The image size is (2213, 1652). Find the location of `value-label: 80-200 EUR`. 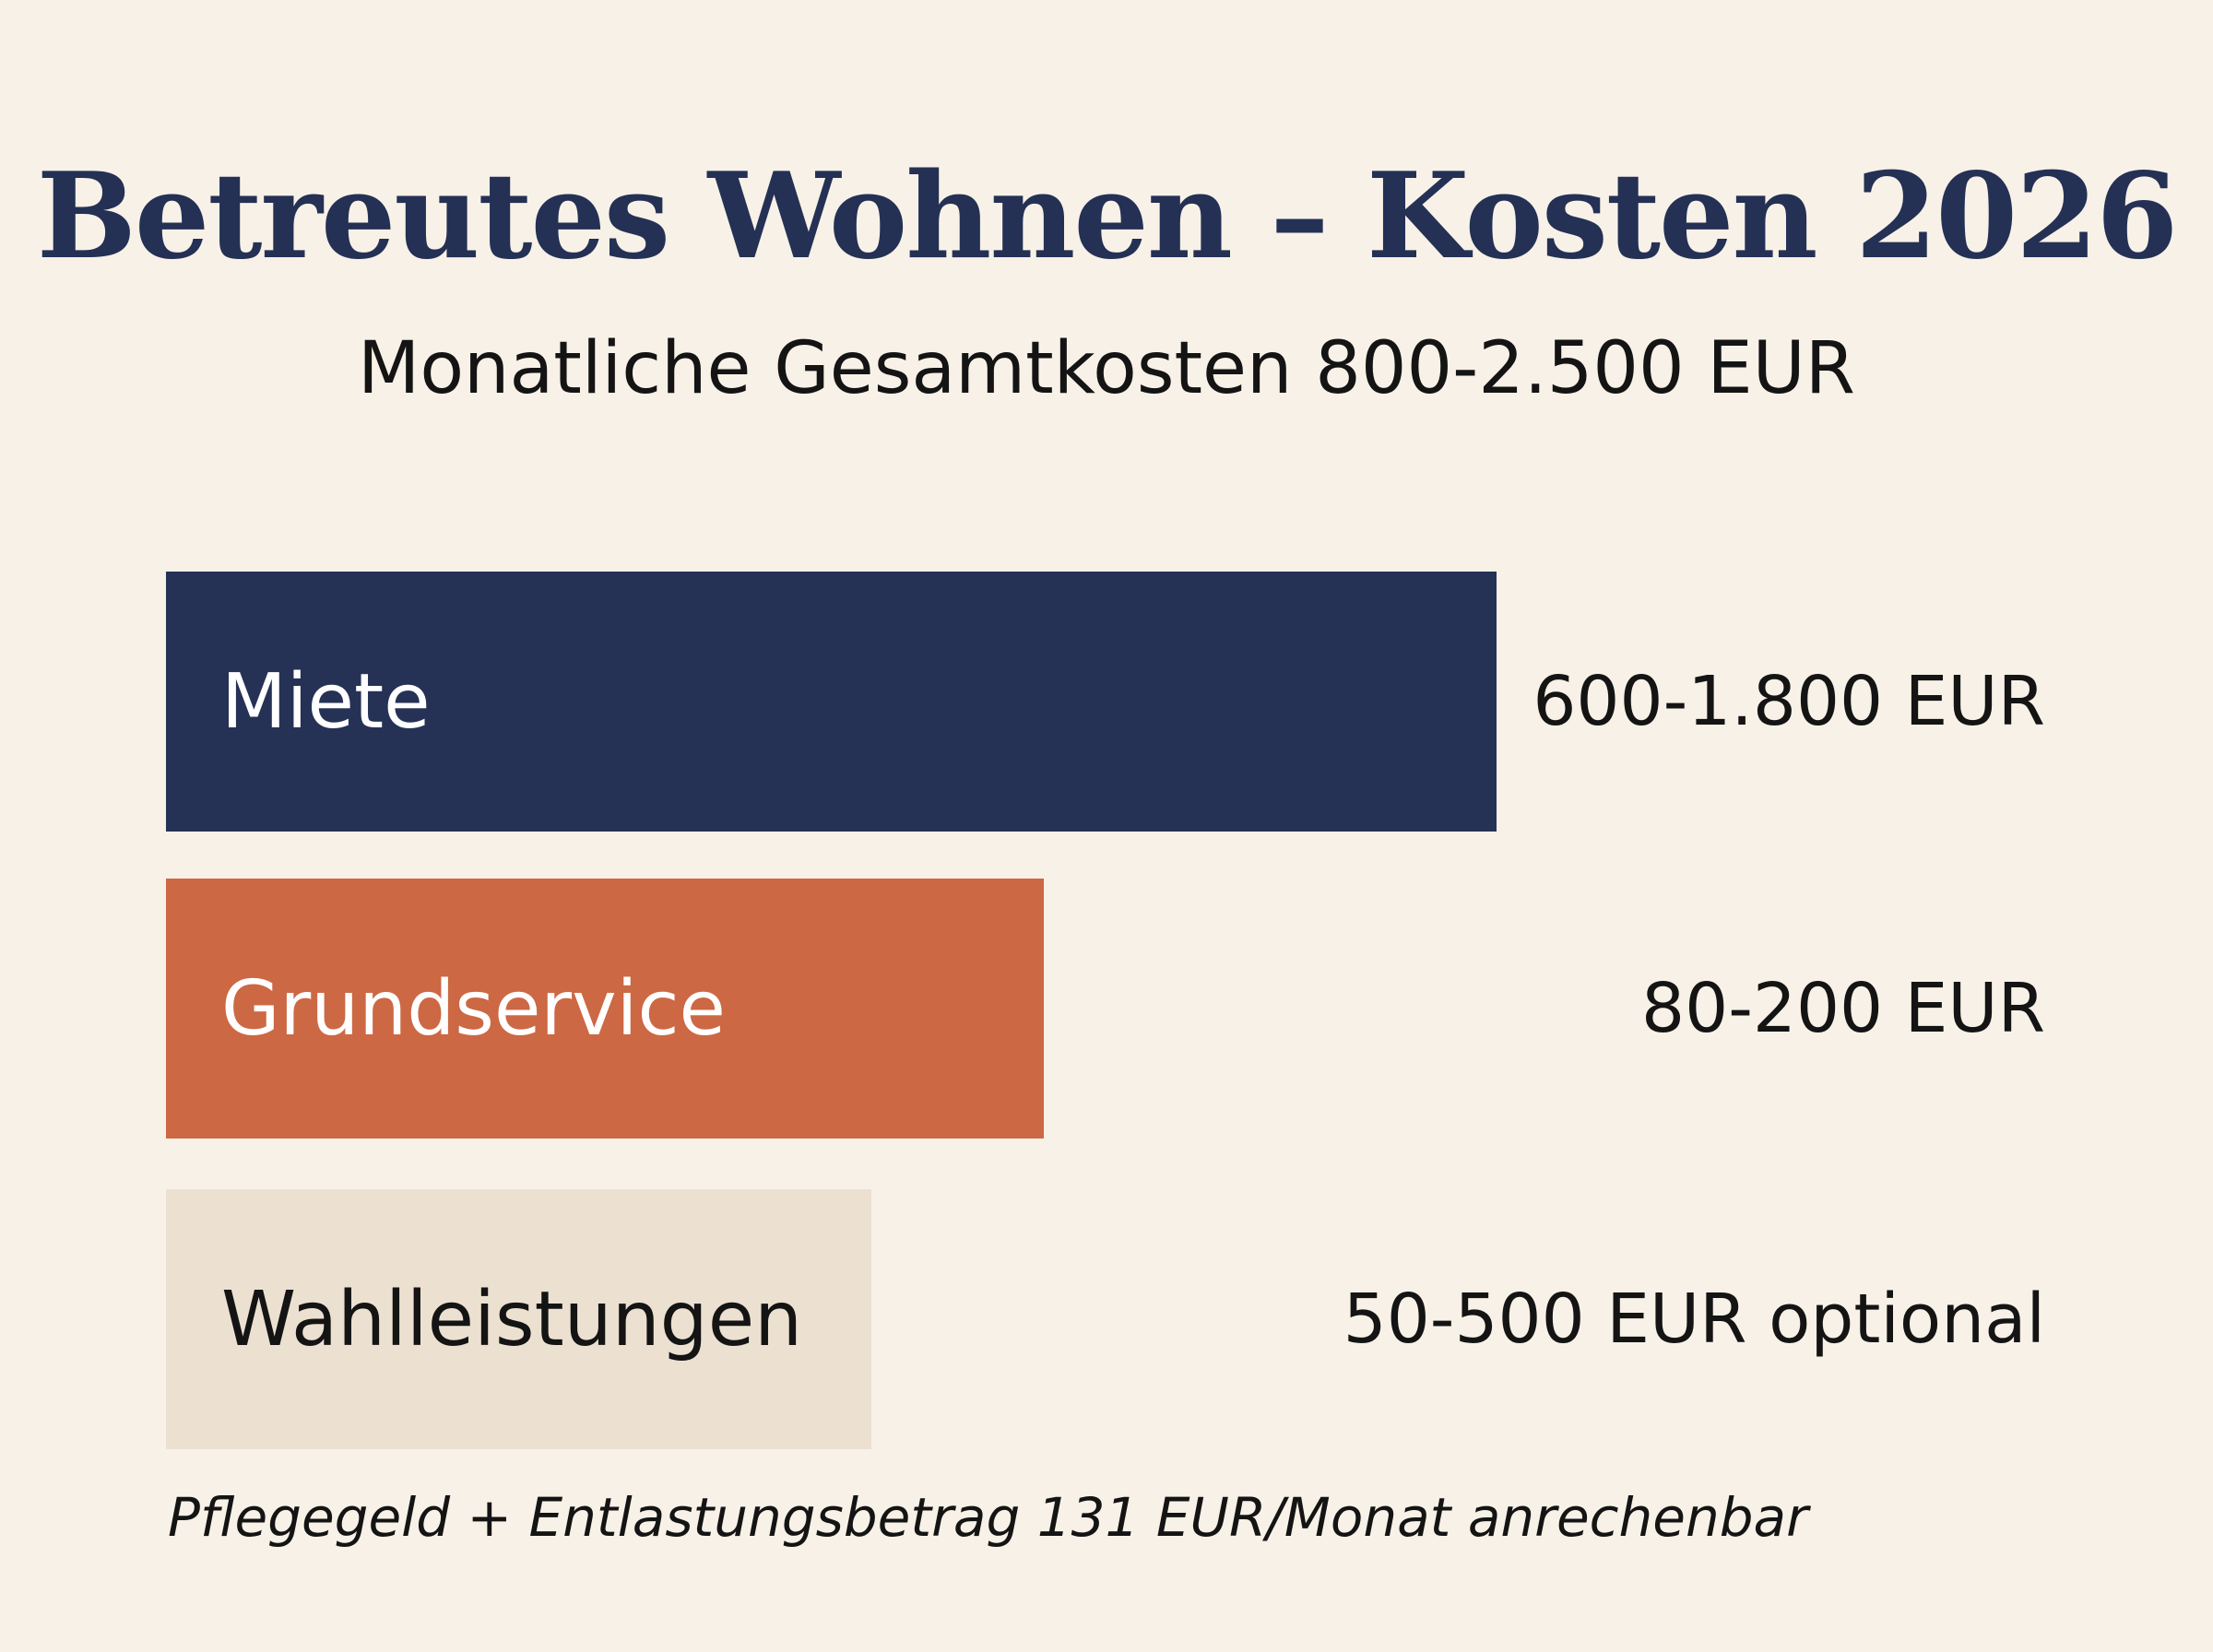

value-label: 80-200 EUR is located at coordinates (1843, 1009).